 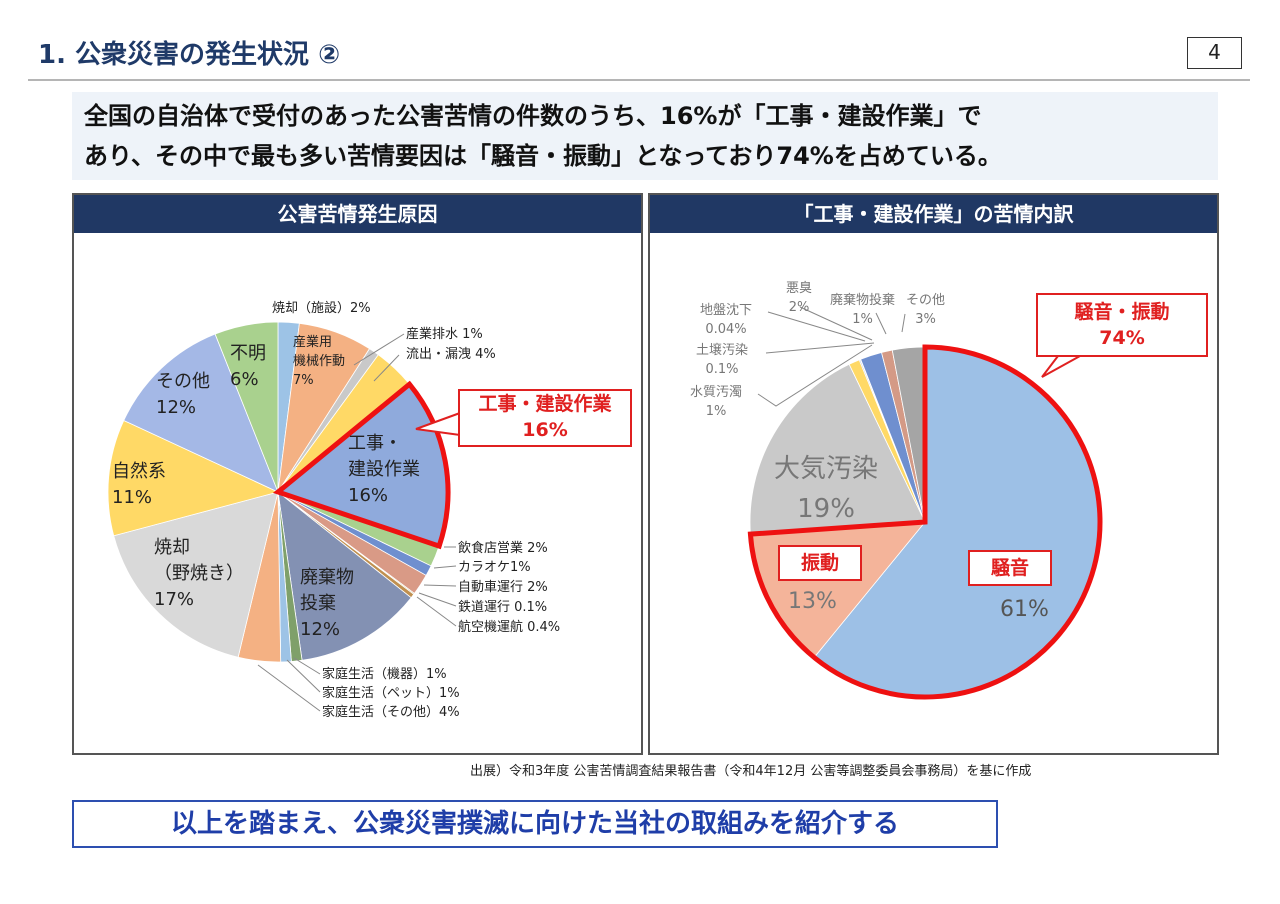 I want to click on label-katei-pet: 家庭生活（ペット）1%, so click(x=391, y=693).